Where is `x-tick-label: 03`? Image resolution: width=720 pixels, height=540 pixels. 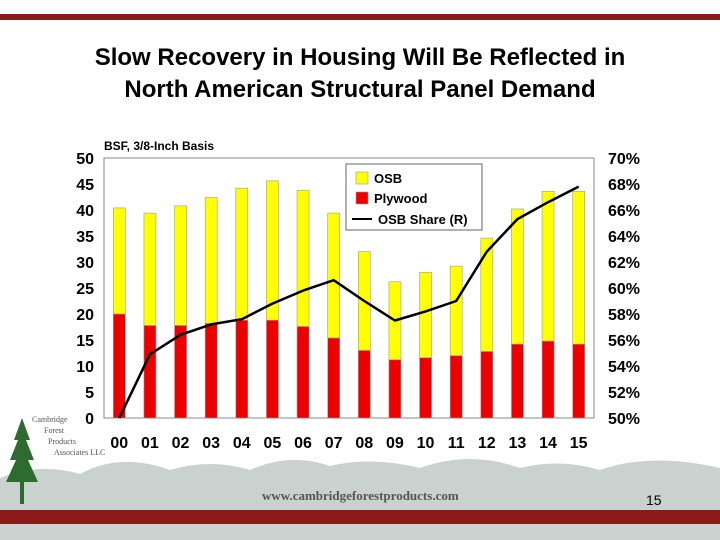 x-tick-label: 03 is located at coordinates (211, 443).